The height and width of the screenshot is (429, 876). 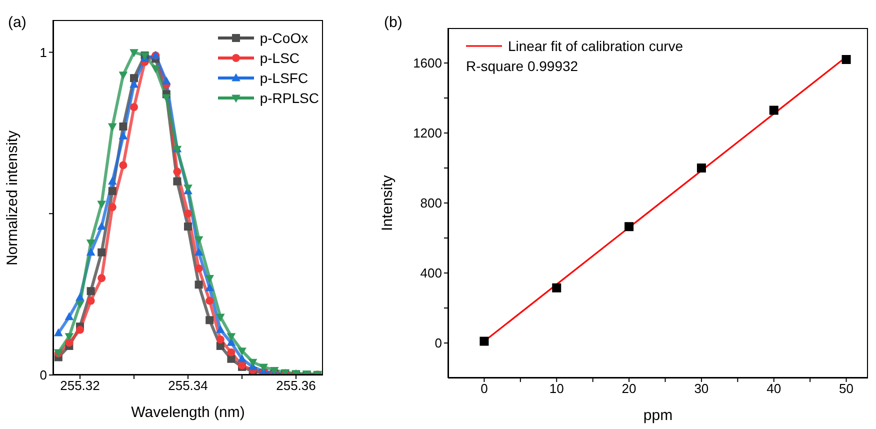 I want to click on legend-label: p-CoOx, so click(x=284, y=38).